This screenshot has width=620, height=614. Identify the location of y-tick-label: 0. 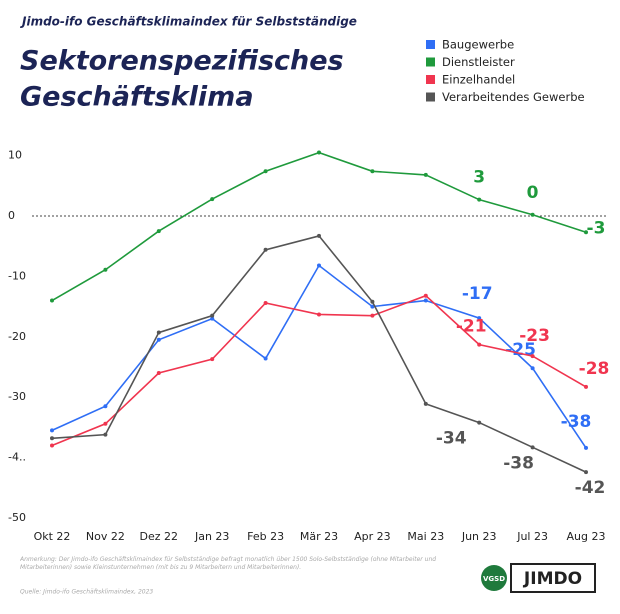
(11, 215).